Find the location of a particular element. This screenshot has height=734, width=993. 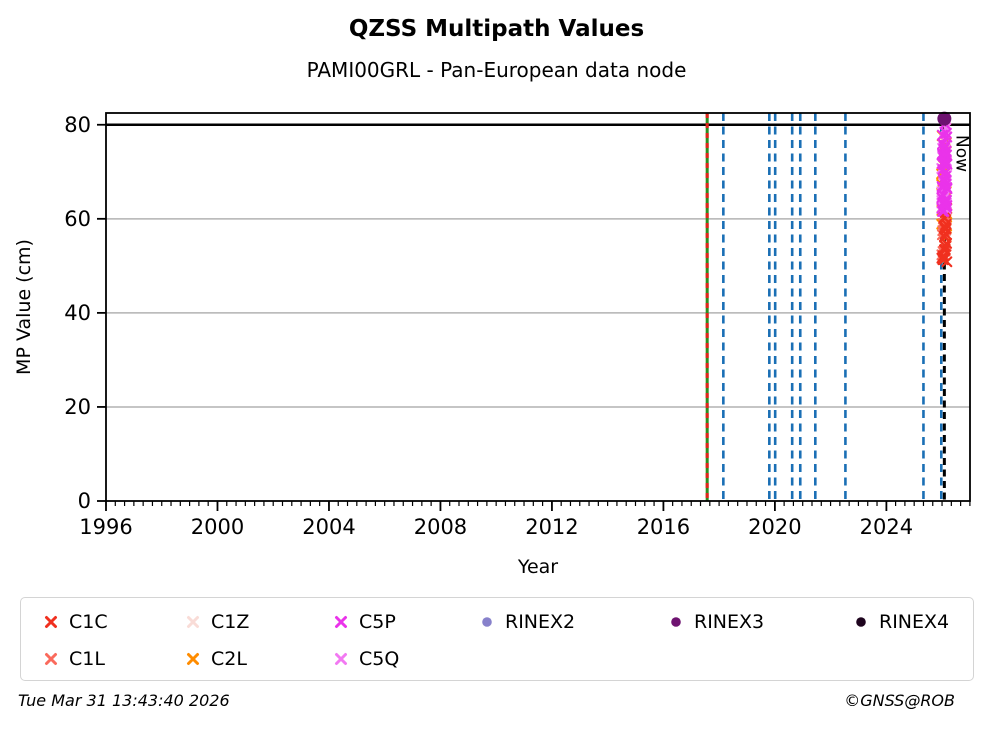

chart-title: QZSS Multipath Values is located at coordinates (496, 29).